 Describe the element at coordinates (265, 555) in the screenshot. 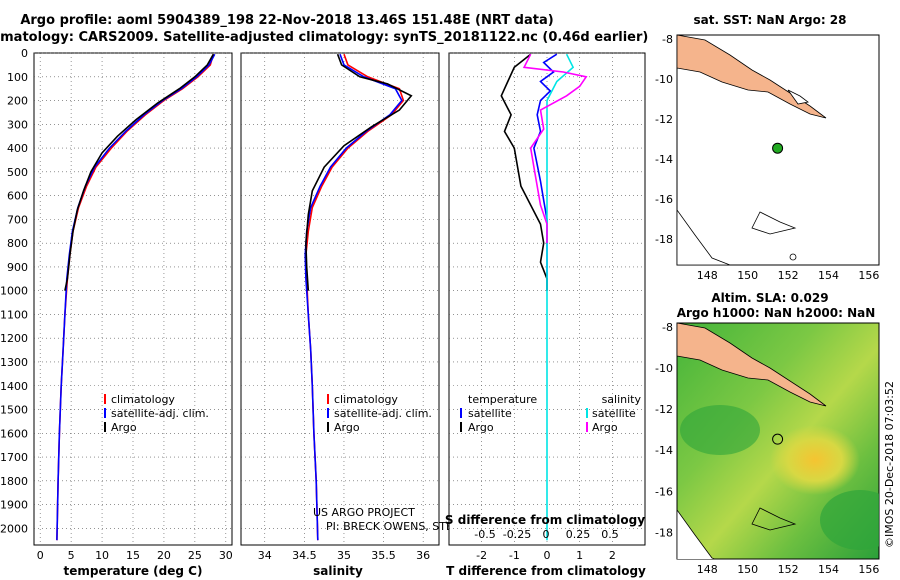

I see `x-tick-label: 34` at that location.